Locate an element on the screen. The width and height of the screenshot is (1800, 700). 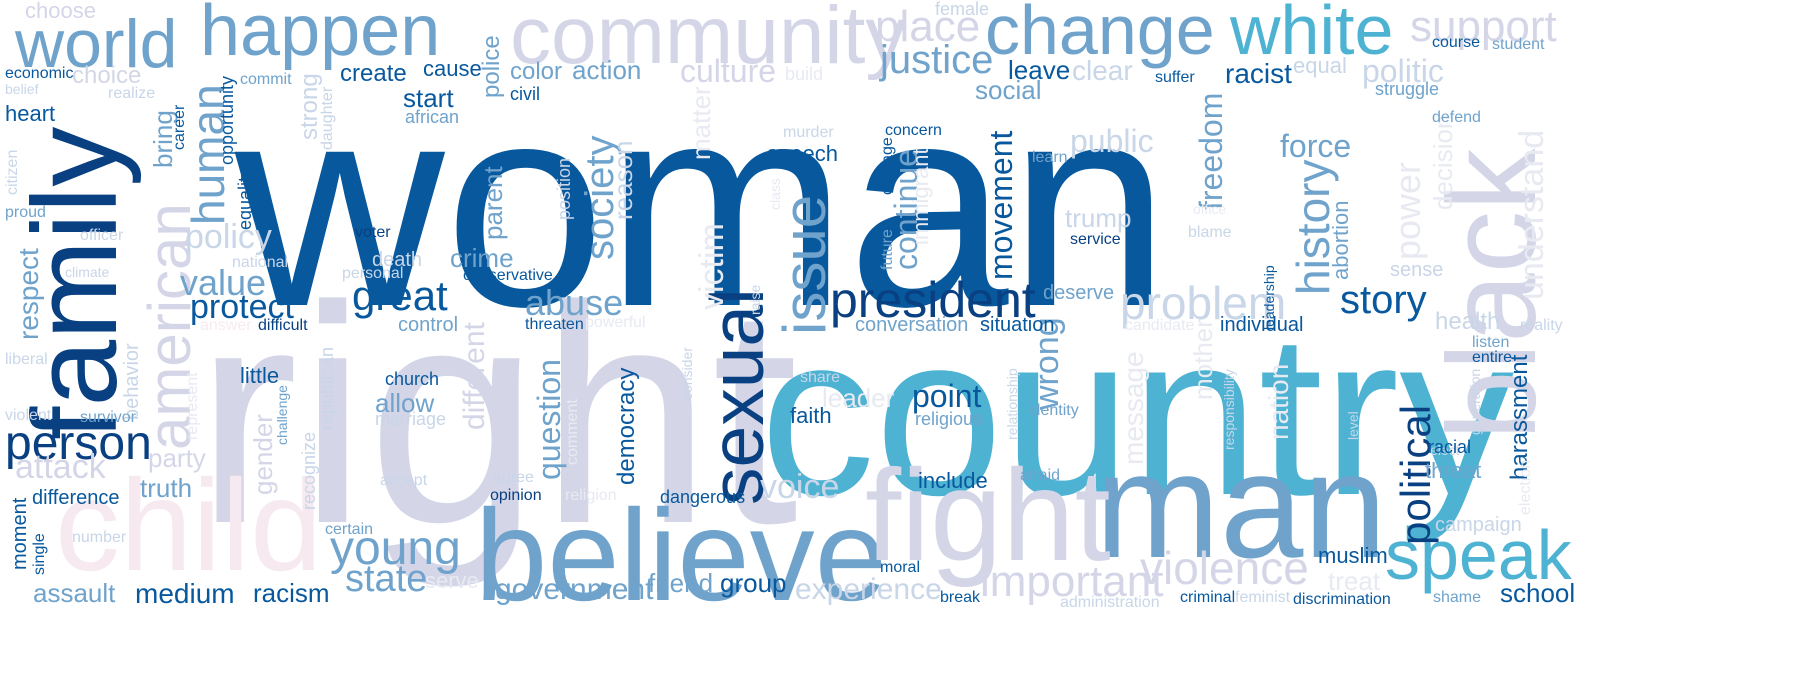
word-force: force is located at coordinates (1316, 146).